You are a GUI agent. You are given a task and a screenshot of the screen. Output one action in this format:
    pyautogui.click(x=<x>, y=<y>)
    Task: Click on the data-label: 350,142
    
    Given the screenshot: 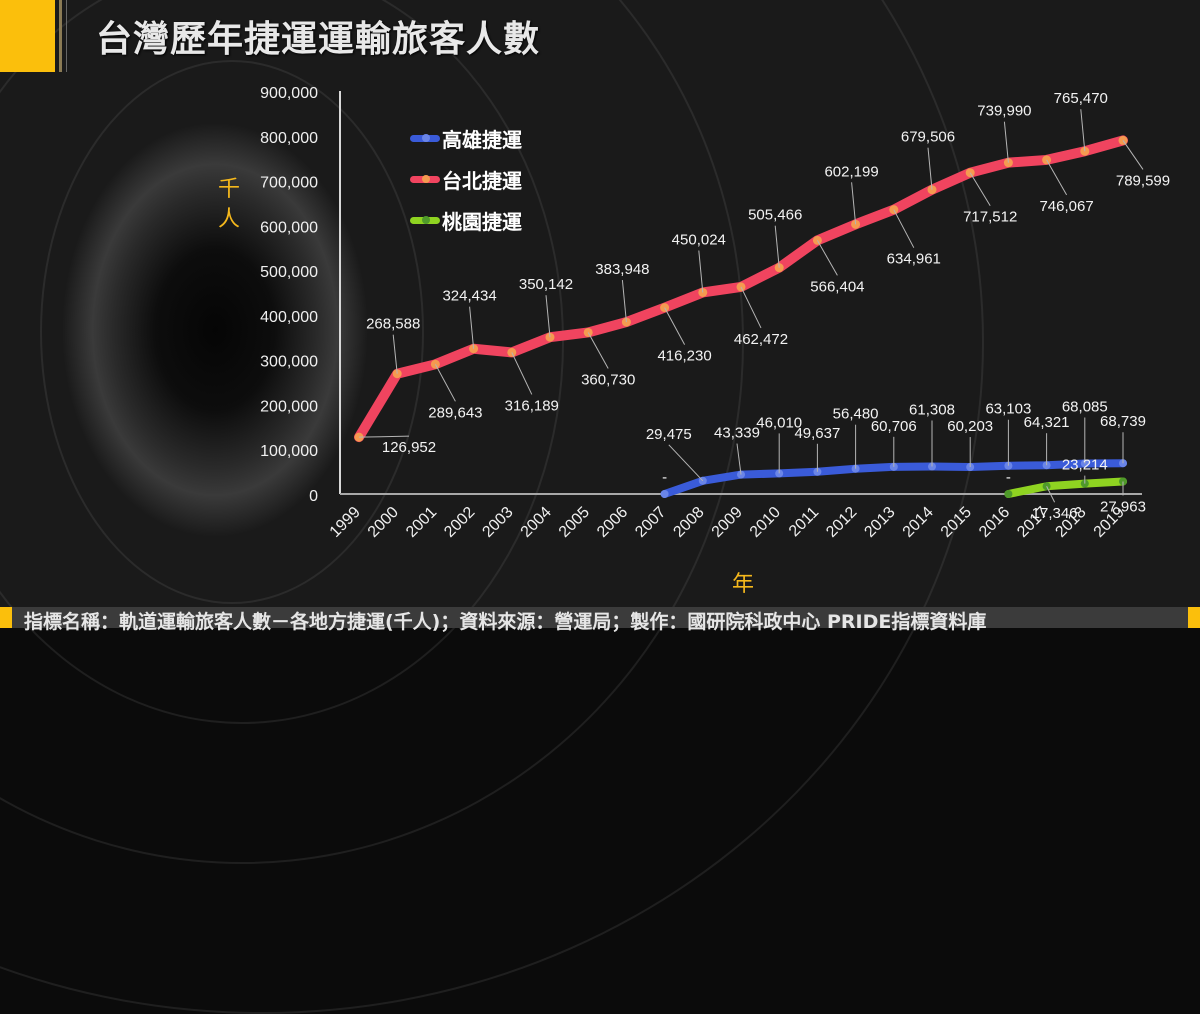 What is the action you would take?
    pyautogui.click(x=546, y=284)
    